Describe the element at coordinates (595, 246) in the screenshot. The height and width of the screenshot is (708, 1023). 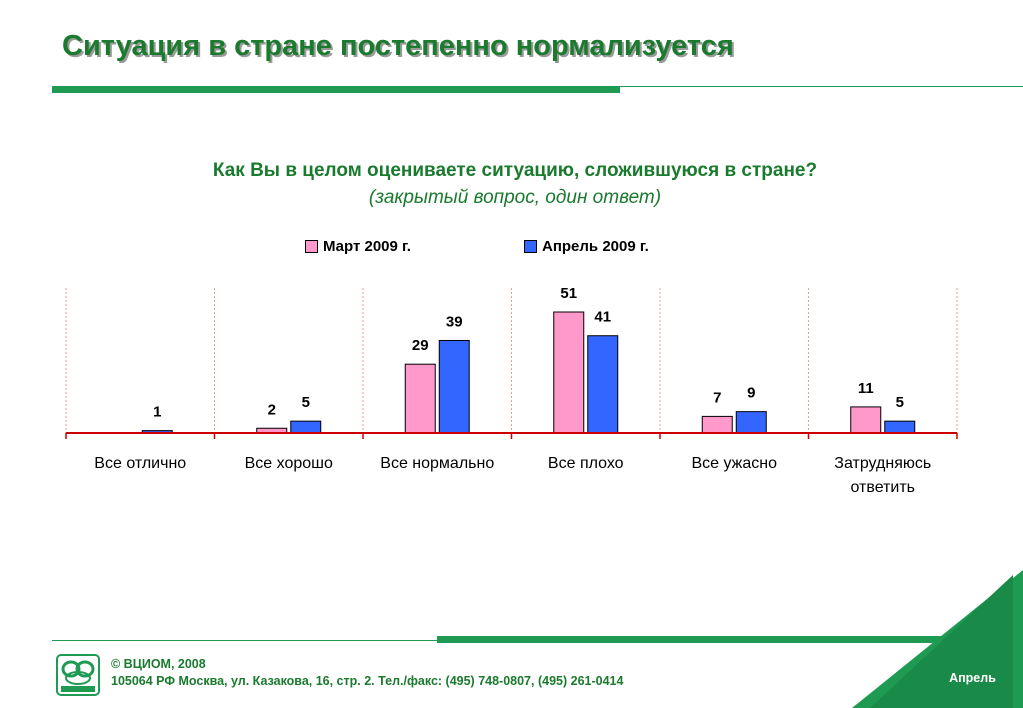
I see `legend-label-april: Апрель 2009 г.` at that location.